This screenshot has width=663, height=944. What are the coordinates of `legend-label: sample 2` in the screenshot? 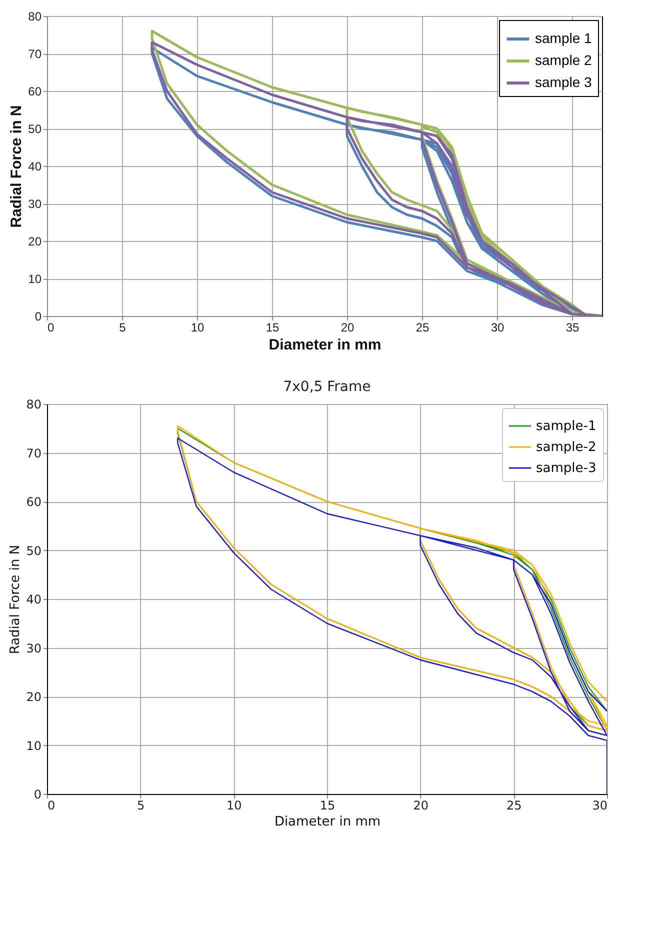 It's located at (563, 60).